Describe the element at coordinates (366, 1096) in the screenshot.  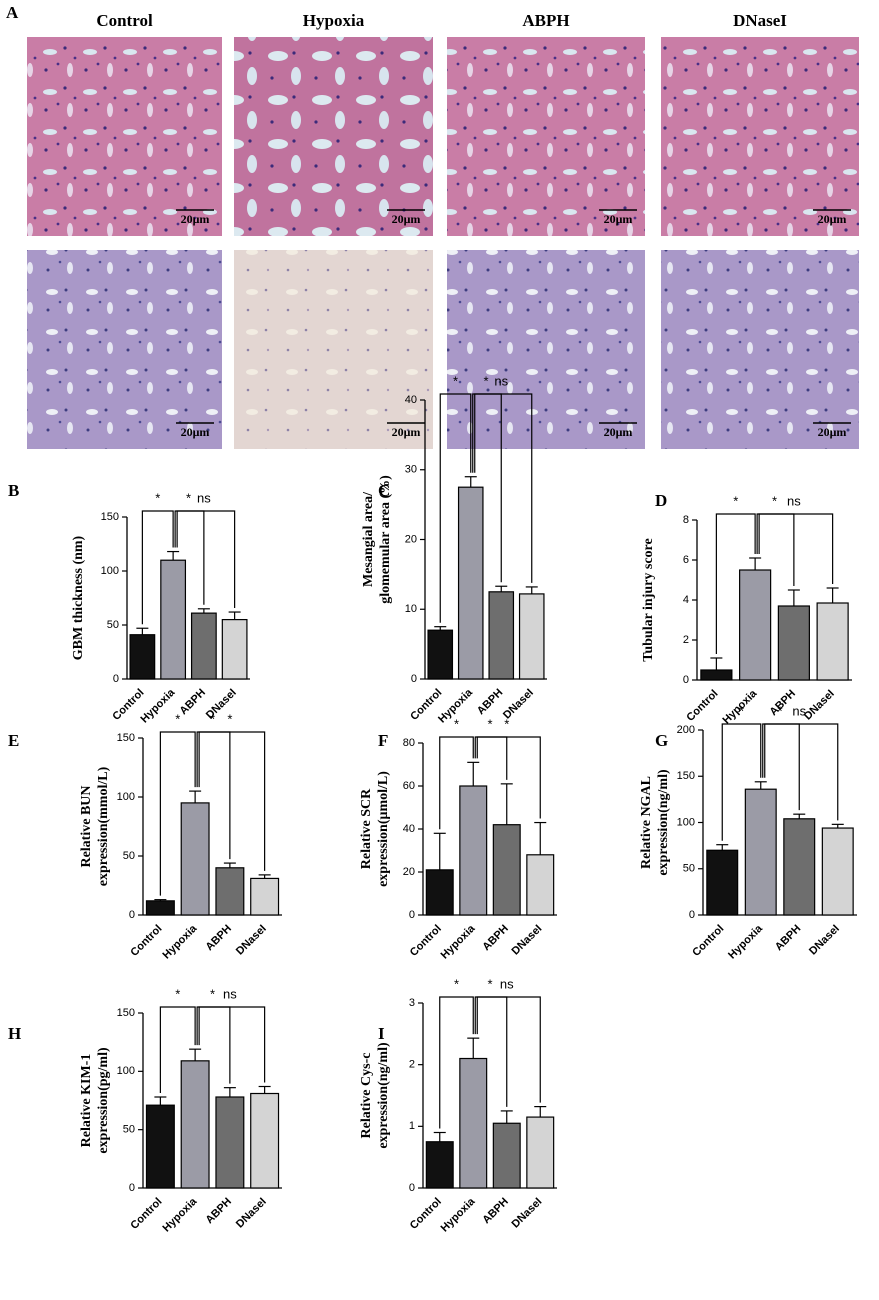
I see `y-axis-label: Relative Cys-c` at that location.